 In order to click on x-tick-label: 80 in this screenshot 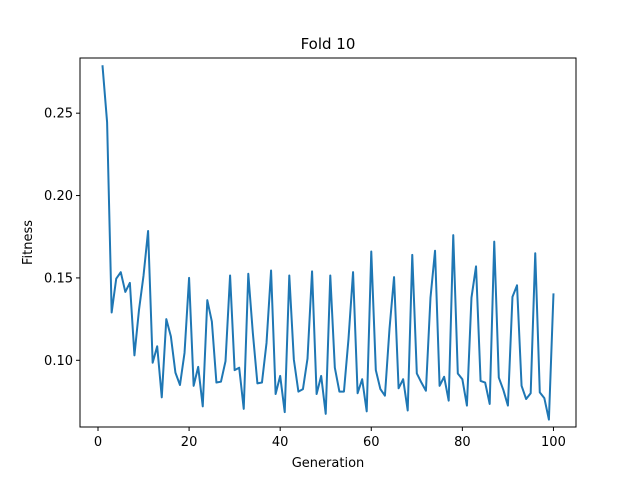, I will do `click(462, 442)`.